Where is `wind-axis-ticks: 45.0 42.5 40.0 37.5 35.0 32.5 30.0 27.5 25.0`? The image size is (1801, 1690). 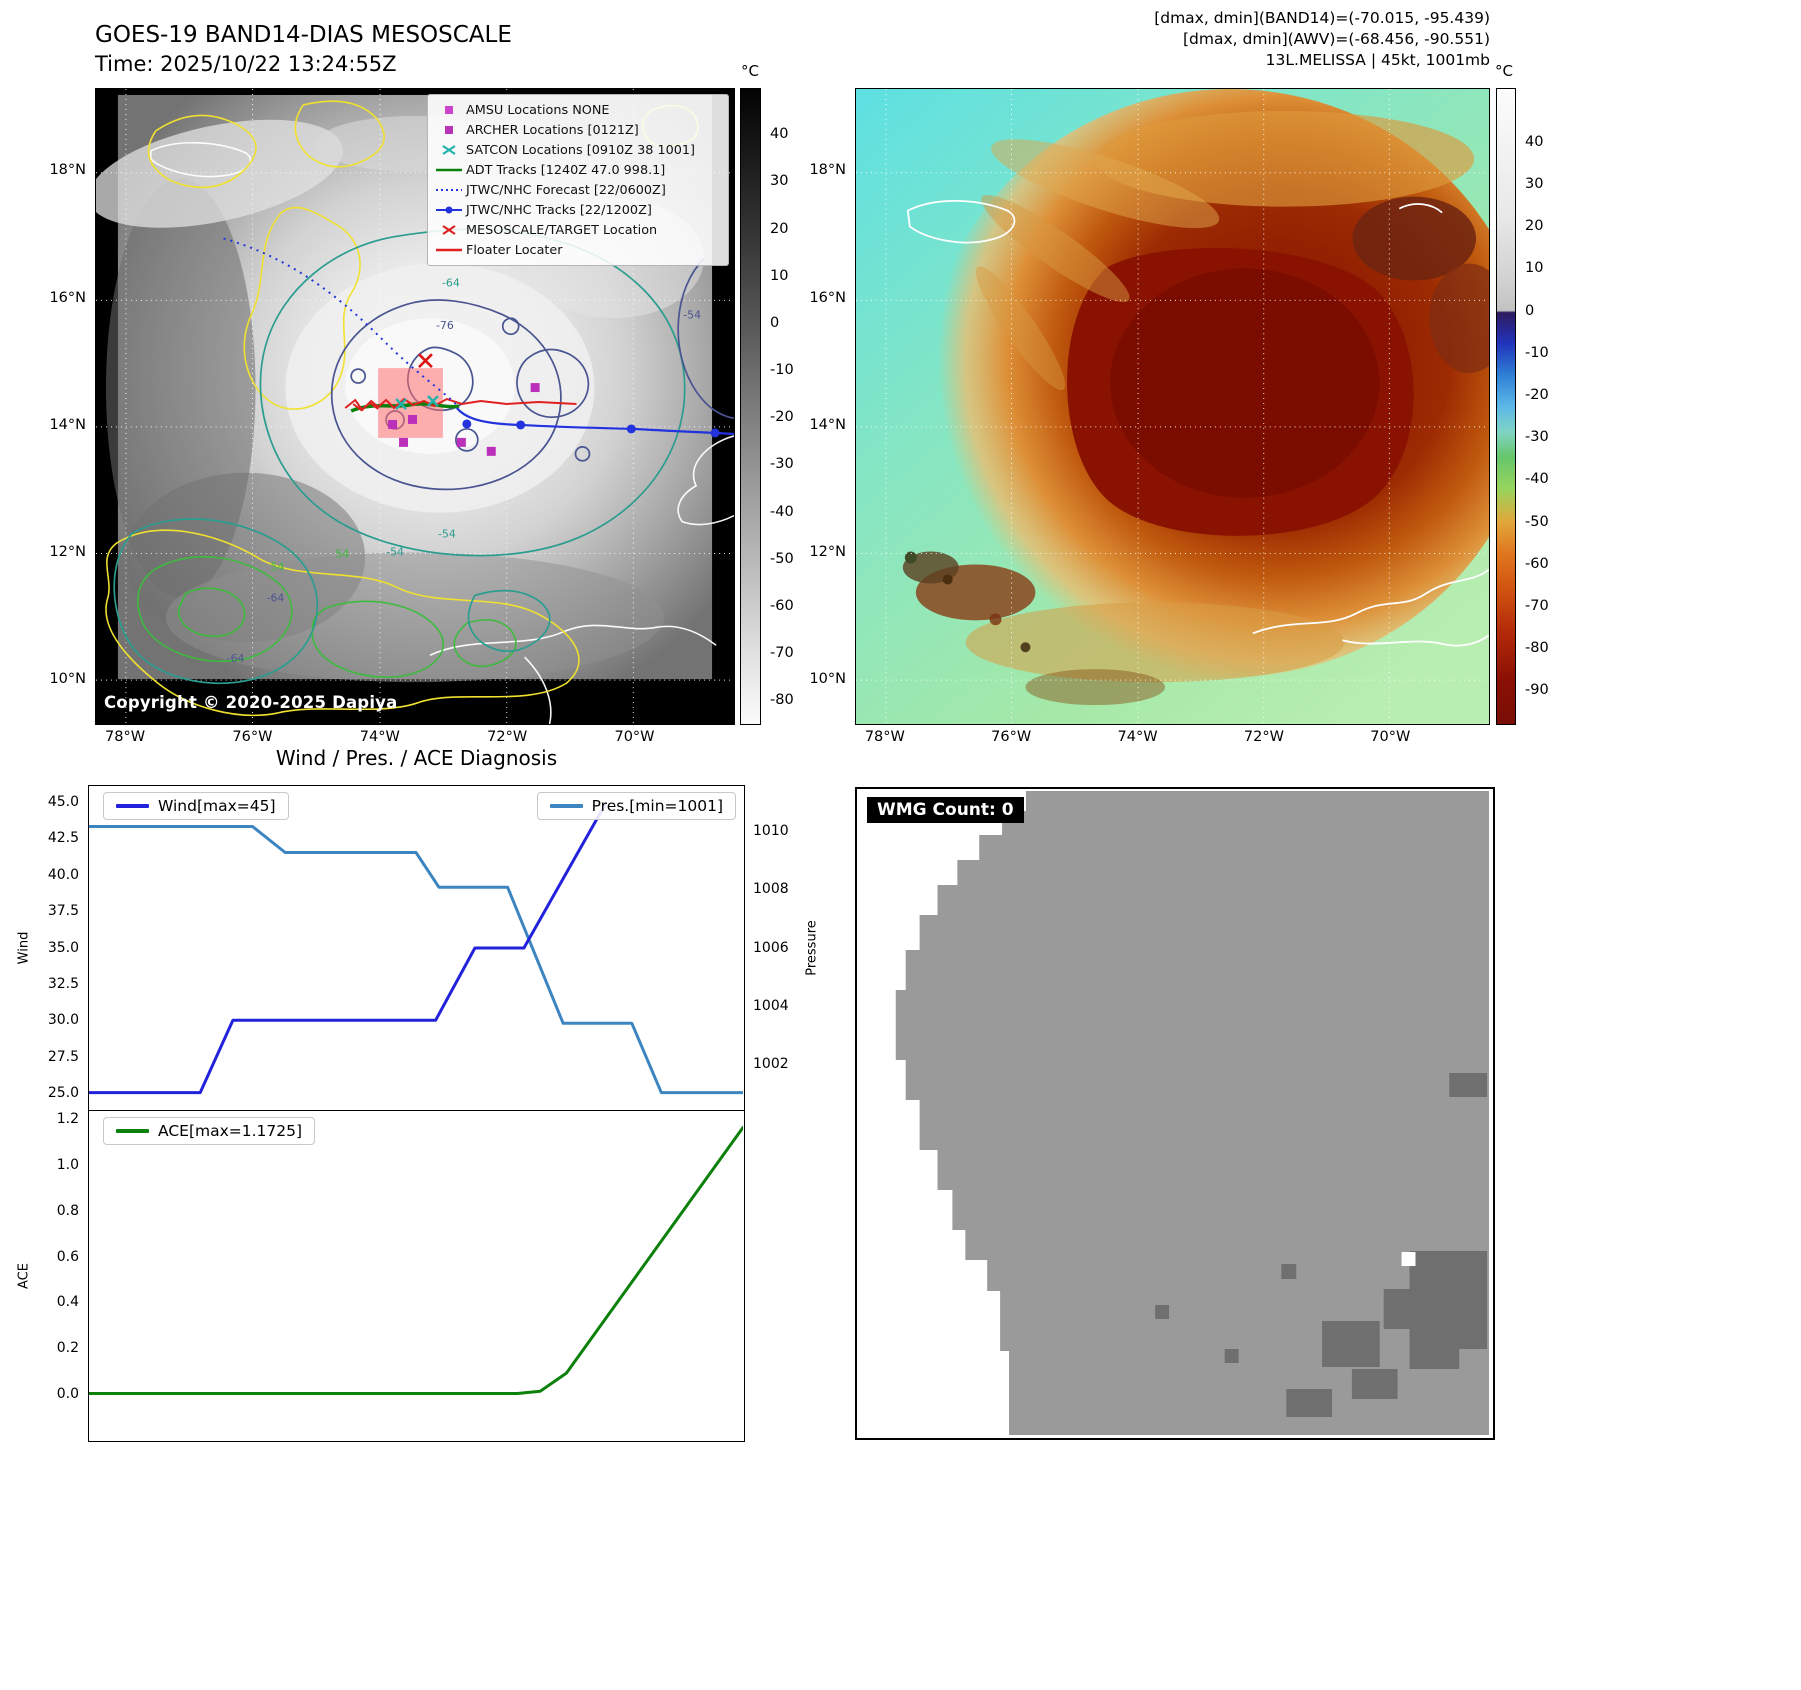
wind-axis-ticks: 45.0 42.5 40.0 37.5 35.0 32.5 30.0 27.5 25.0 is located at coordinates (61, 948).